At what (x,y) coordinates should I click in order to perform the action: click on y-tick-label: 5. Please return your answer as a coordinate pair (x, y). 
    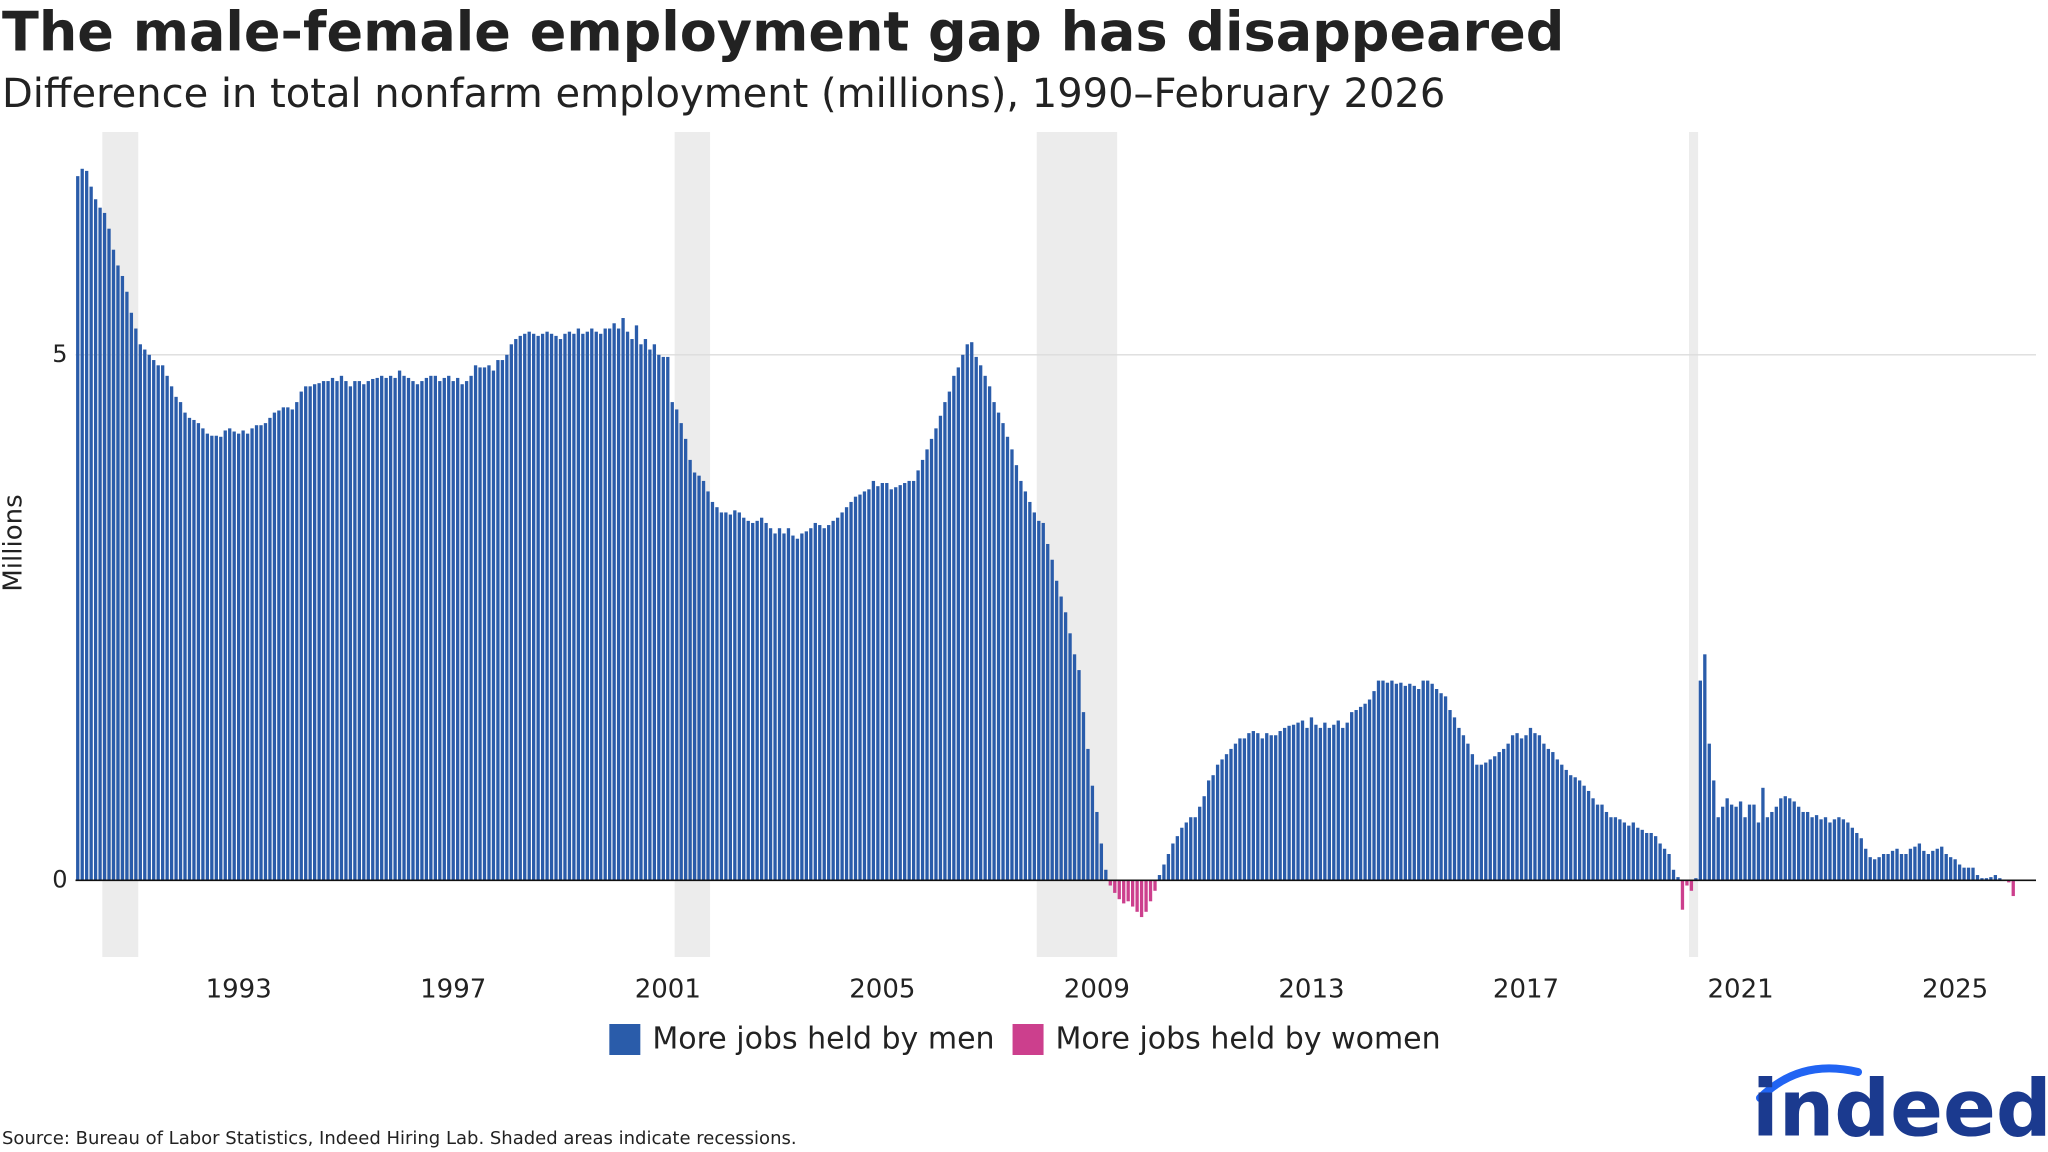
    Looking at the image, I should click on (59, 354).